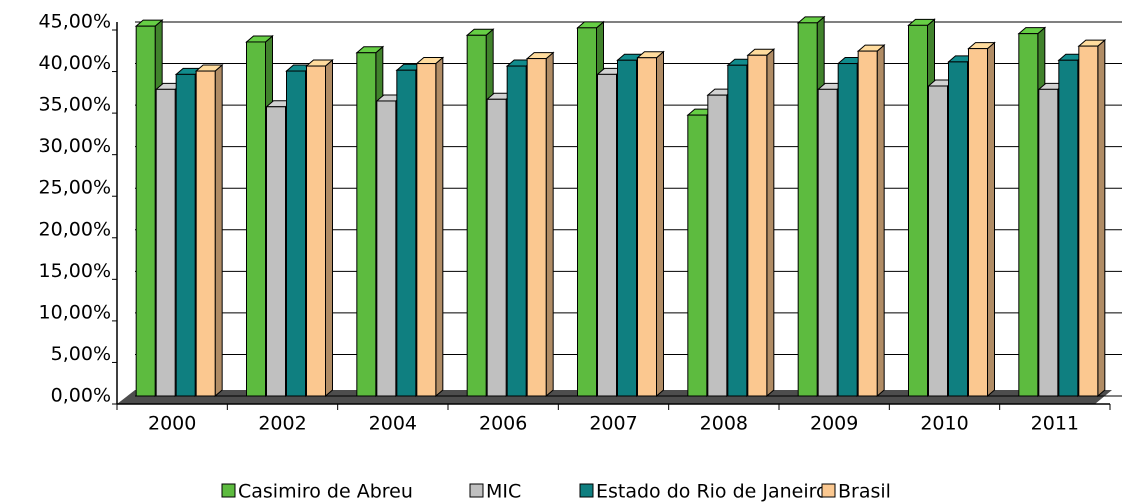 This screenshot has width=1123, height=503. What do you see at coordinates (325, 492) in the screenshot?
I see `legend-label: Casimiro de Abreu` at bounding box center [325, 492].